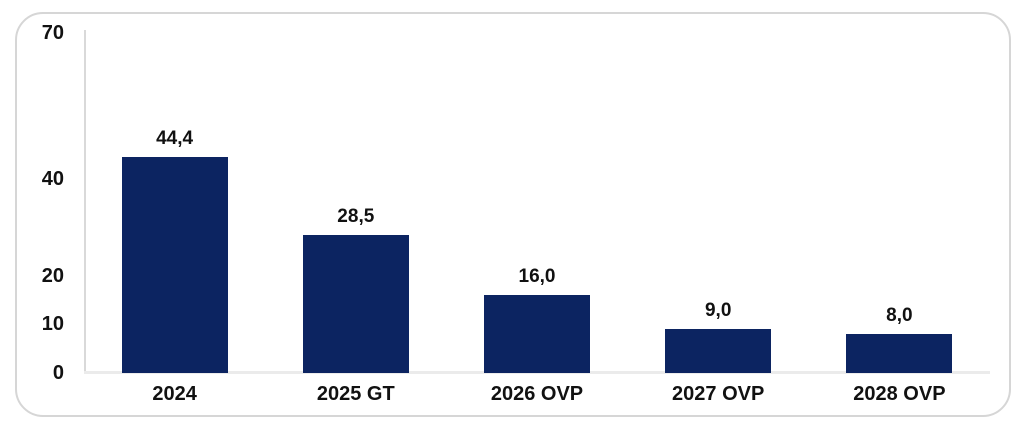 This screenshot has width=1035, height=435. What do you see at coordinates (356, 216) in the screenshot?
I see `bar-value-label: 28,5` at bounding box center [356, 216].